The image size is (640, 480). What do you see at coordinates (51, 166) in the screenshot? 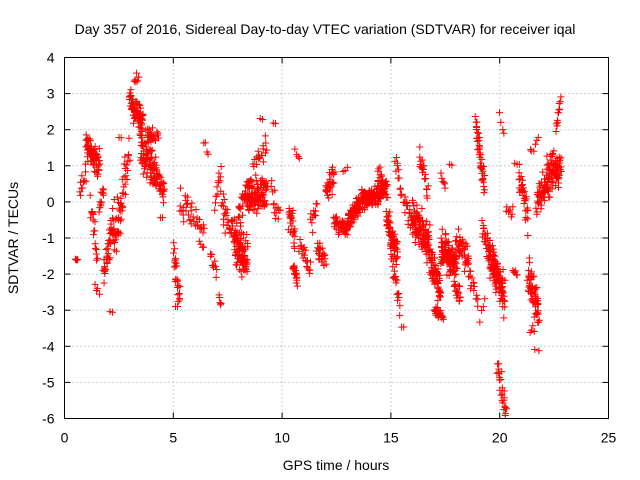
I see `y-tick-label: 1` at bounding box center [51, 166].